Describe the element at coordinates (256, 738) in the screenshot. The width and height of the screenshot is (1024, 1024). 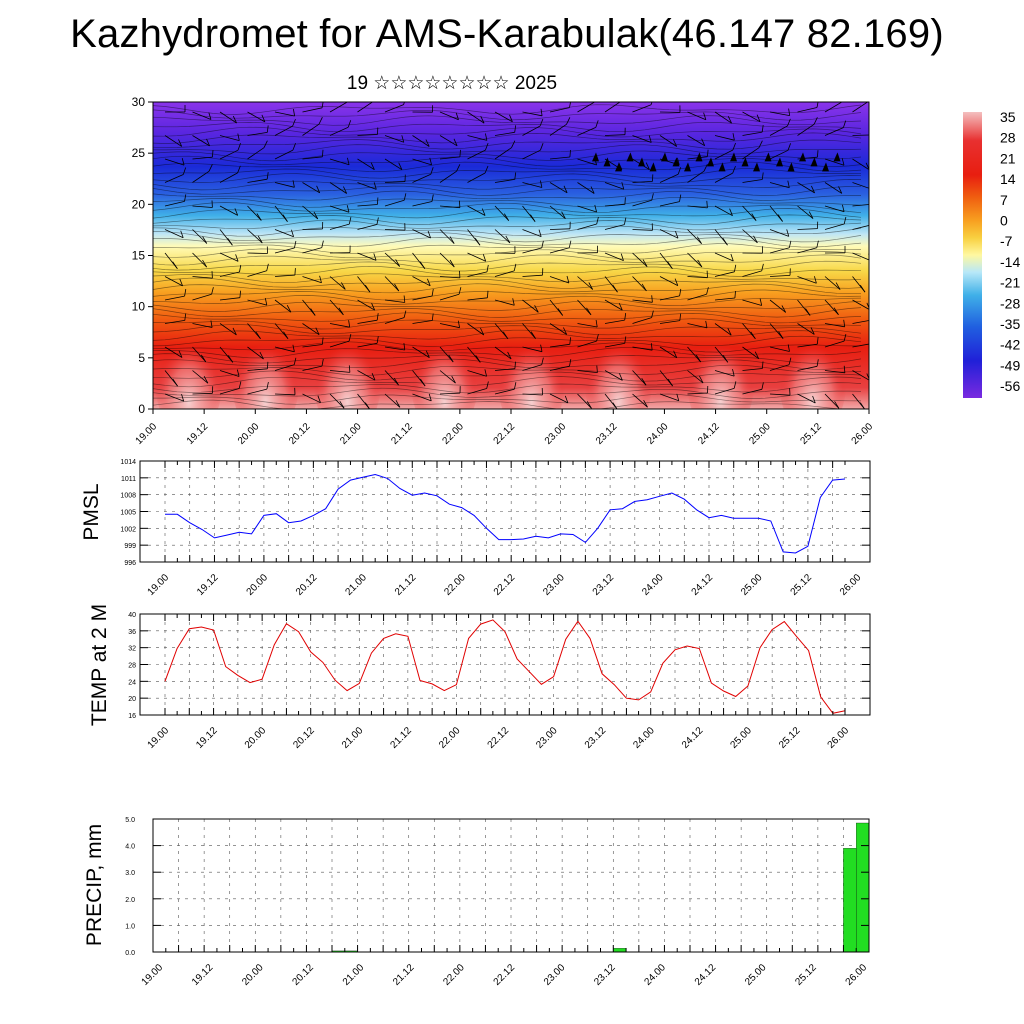
I see `x-tick-label: 20.00` at that location.